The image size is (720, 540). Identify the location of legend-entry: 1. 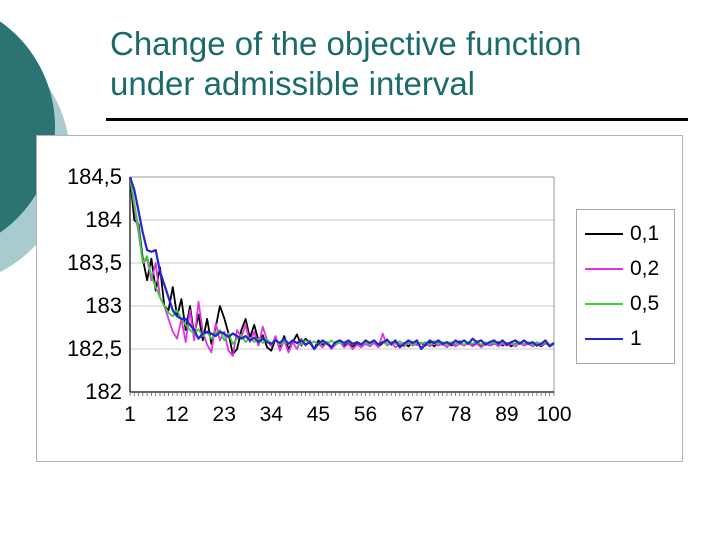
(629, 339).